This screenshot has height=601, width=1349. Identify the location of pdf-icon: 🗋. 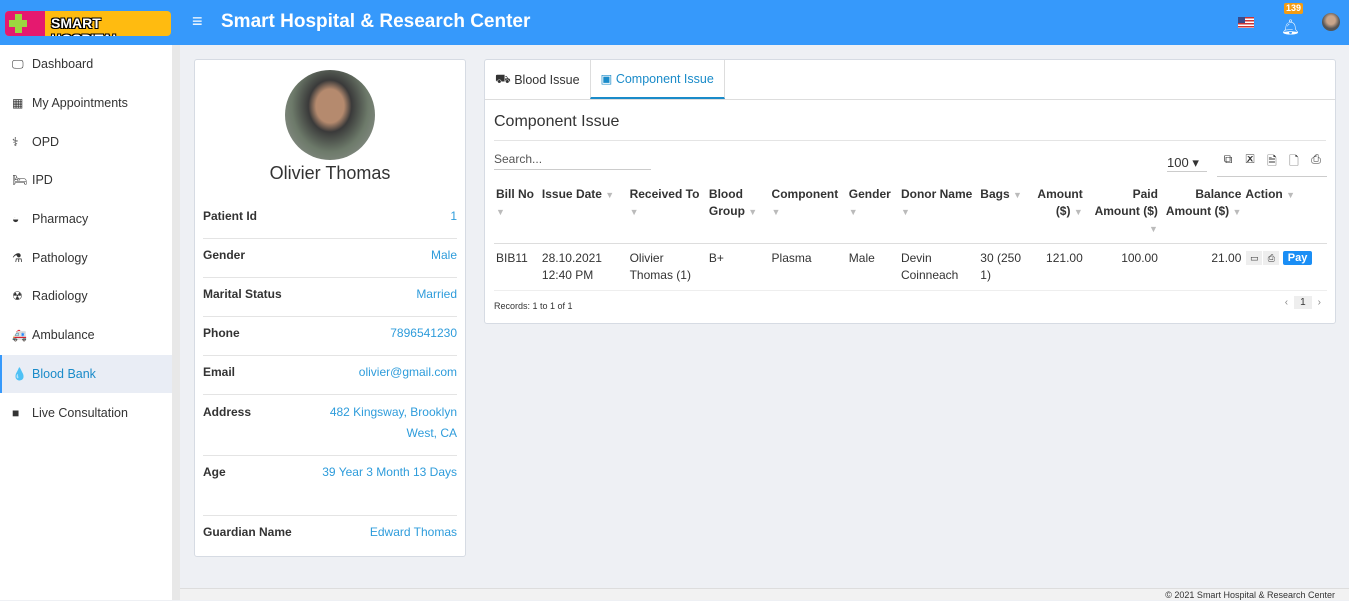
(1294, 161).